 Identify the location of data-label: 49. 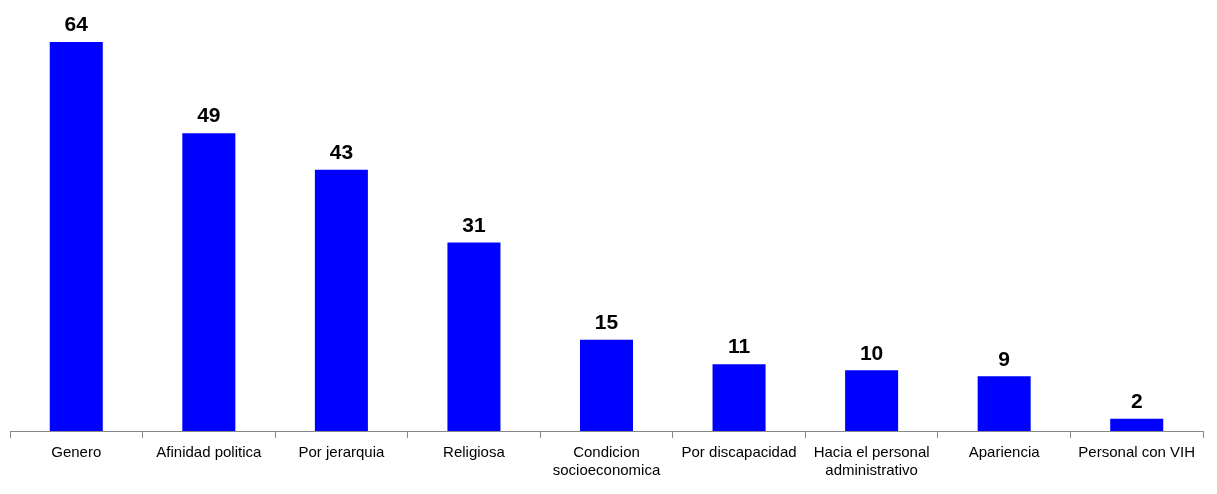
(209, 115).